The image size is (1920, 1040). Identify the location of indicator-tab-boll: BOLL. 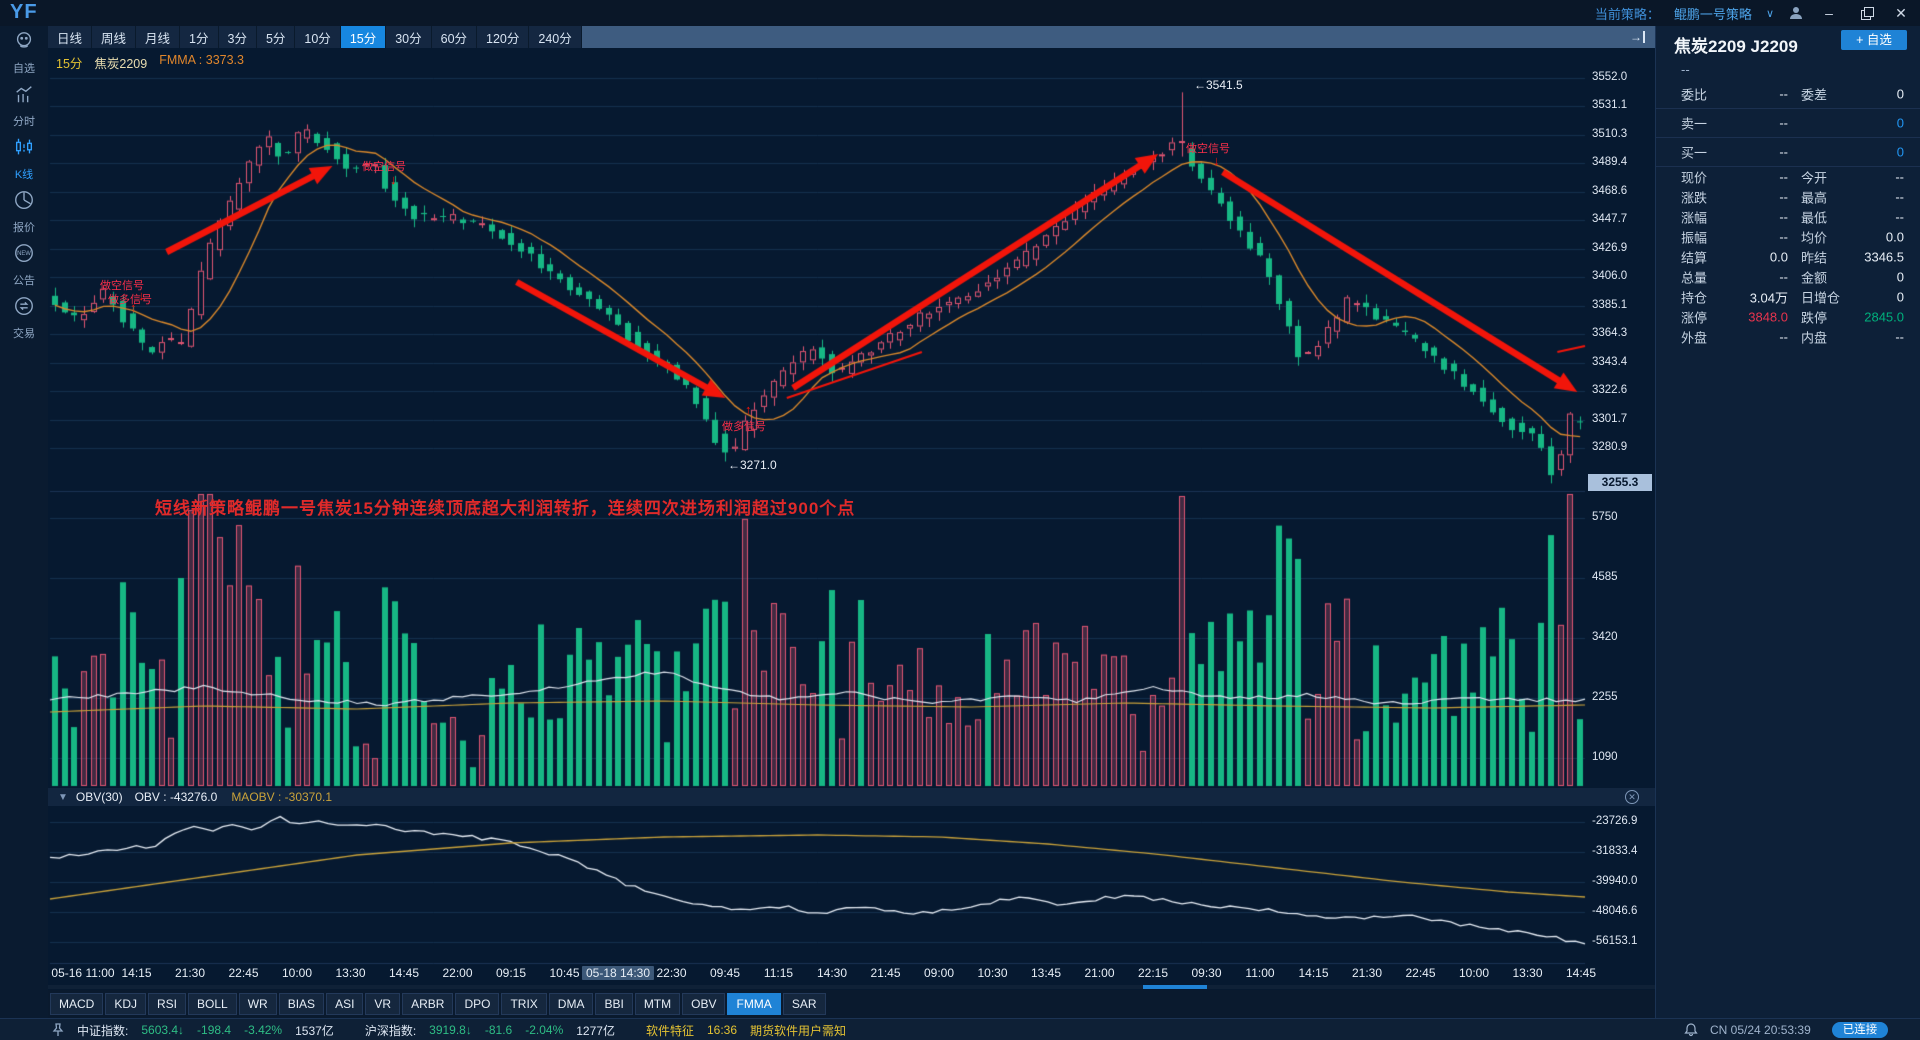
(212, 1004).